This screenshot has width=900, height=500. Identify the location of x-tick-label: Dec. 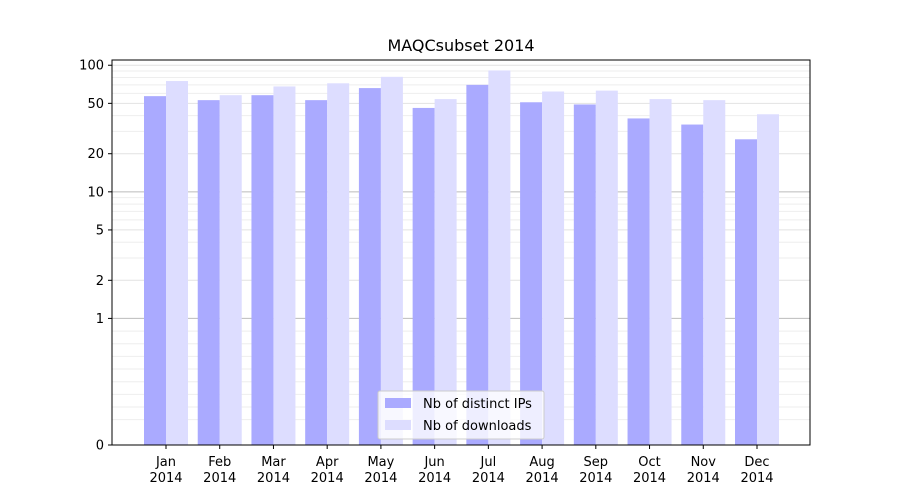
(756, 462).